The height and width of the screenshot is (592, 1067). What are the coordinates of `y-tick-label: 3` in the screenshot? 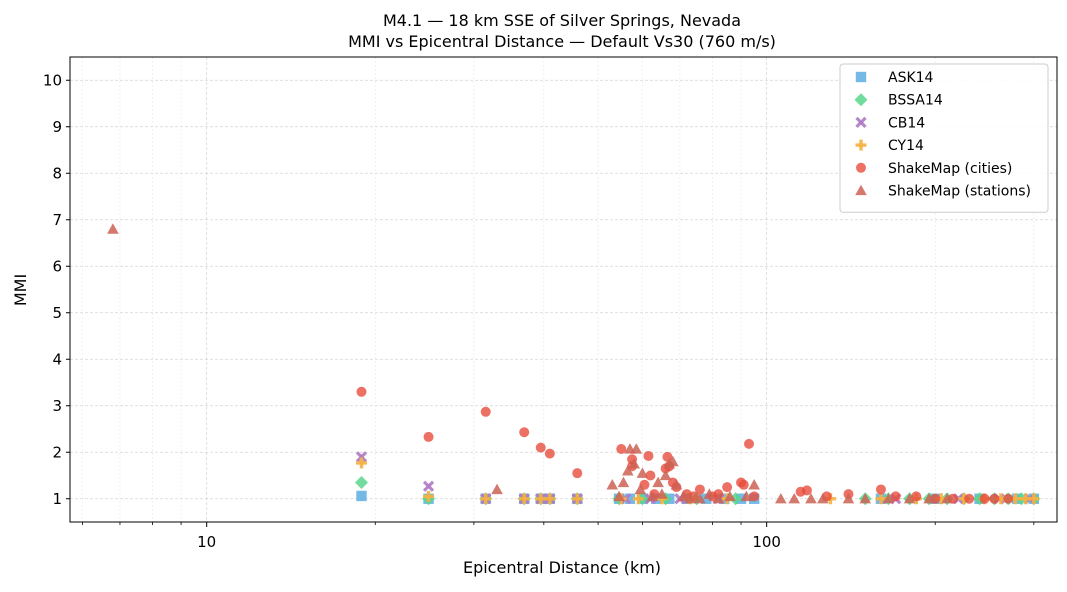 It's located at (57, 406).